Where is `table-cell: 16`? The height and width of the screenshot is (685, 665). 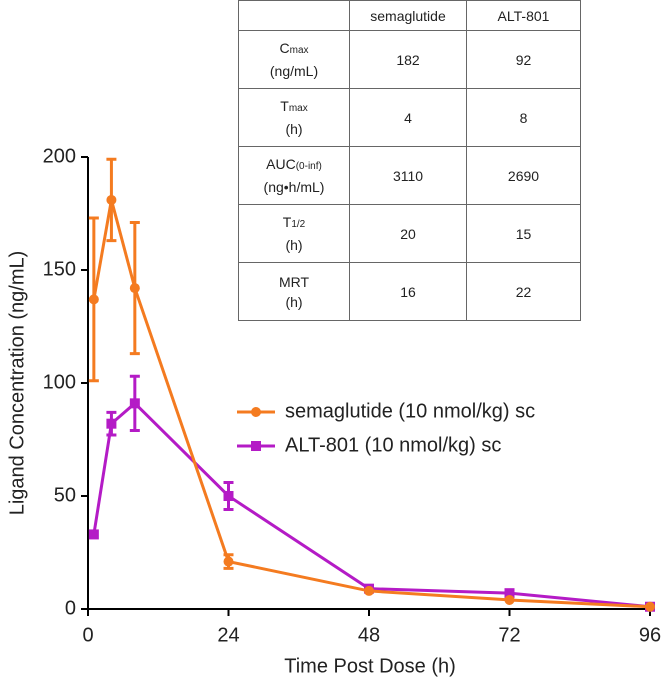 table-cell: 16 is located at coordinates (408, 291).